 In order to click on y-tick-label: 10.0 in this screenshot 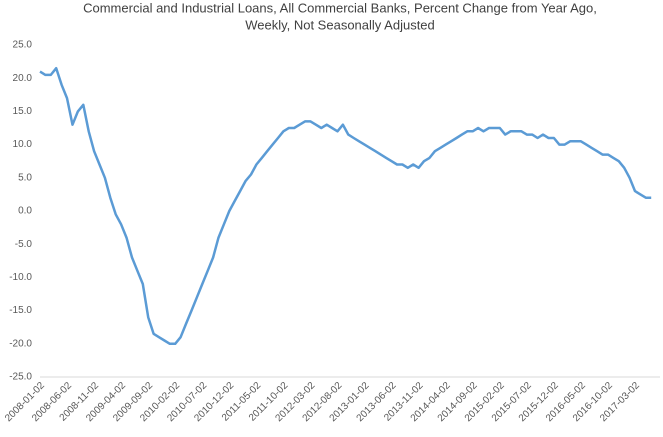, I will do `click(23, 144)`.